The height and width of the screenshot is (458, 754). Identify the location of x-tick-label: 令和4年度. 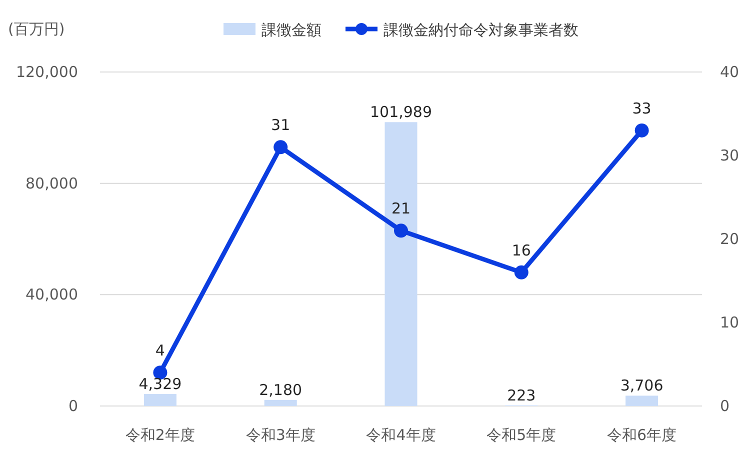
(401, 435).